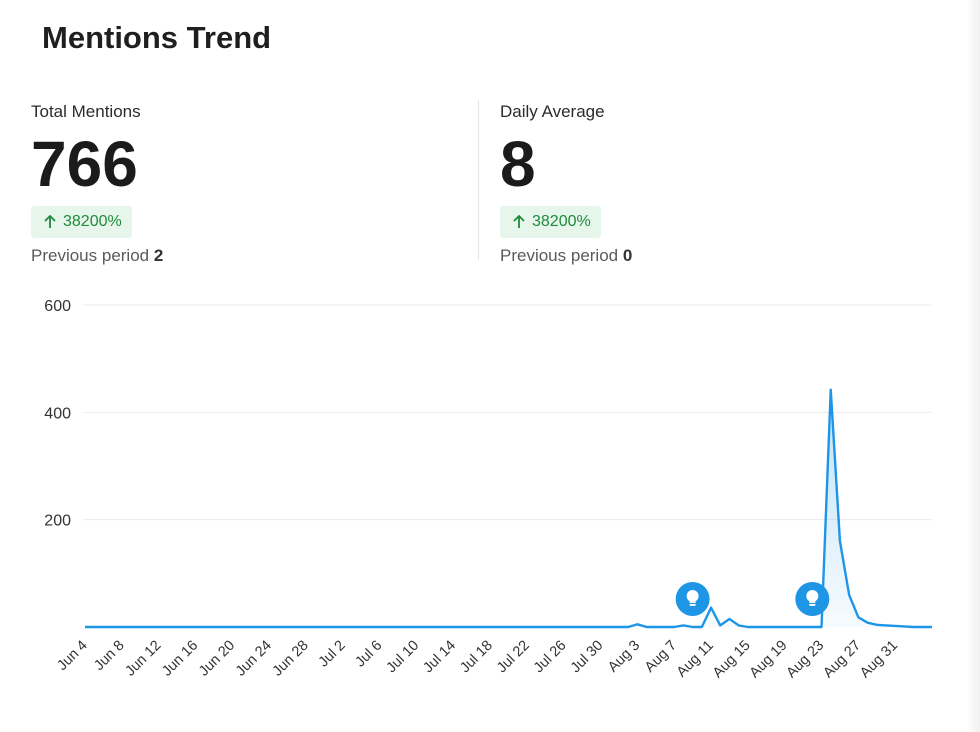  What do you see at coordinates (806, 660) in the screenshot?
I see `x-tick-label: Aug 23` at bounding box center [806, 660].